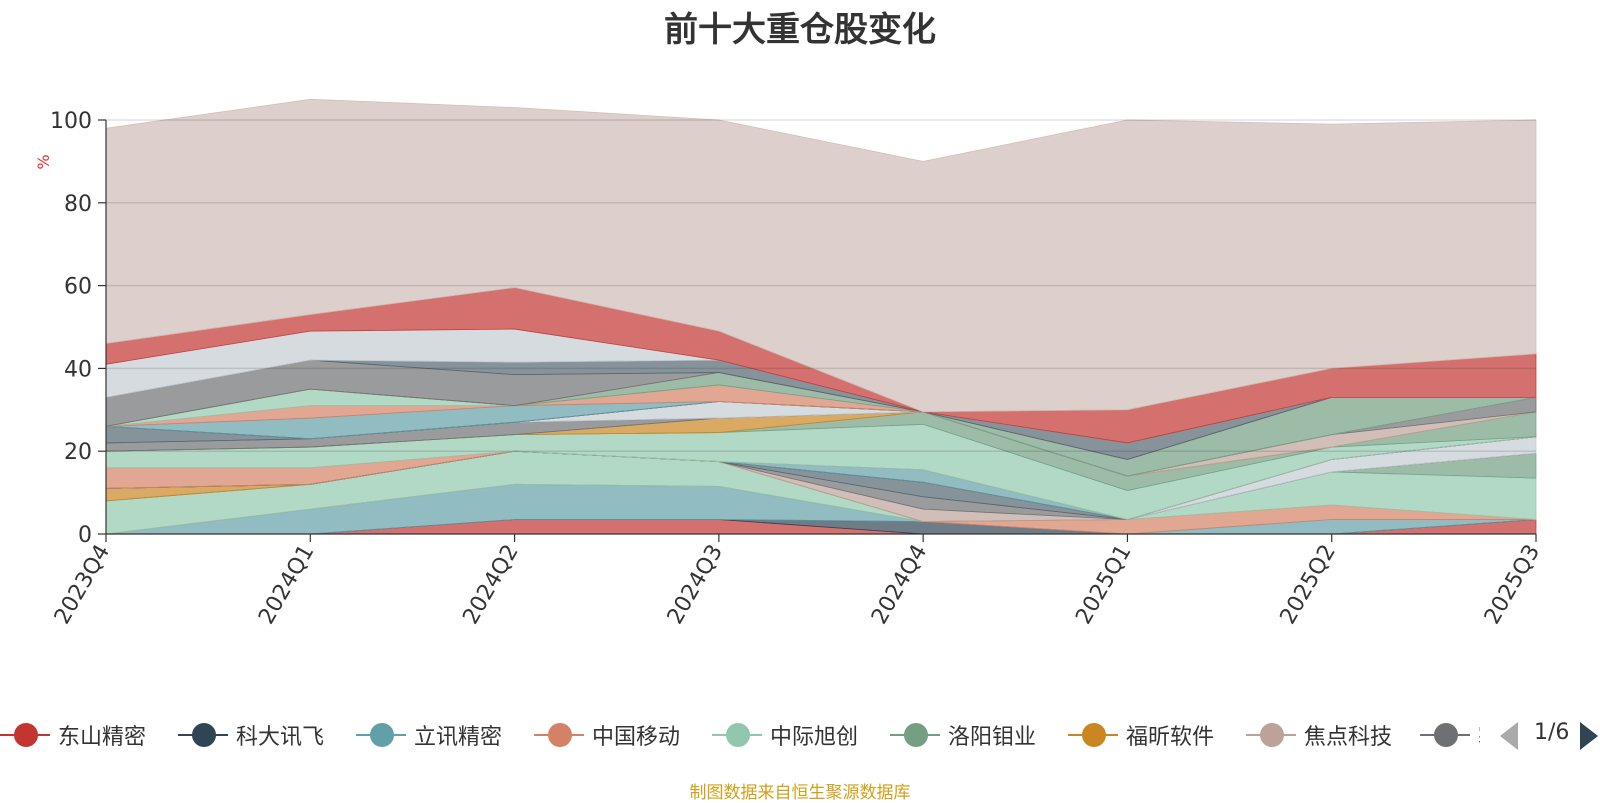  I want to click on y-tick-label: 20, so click(78, 452).